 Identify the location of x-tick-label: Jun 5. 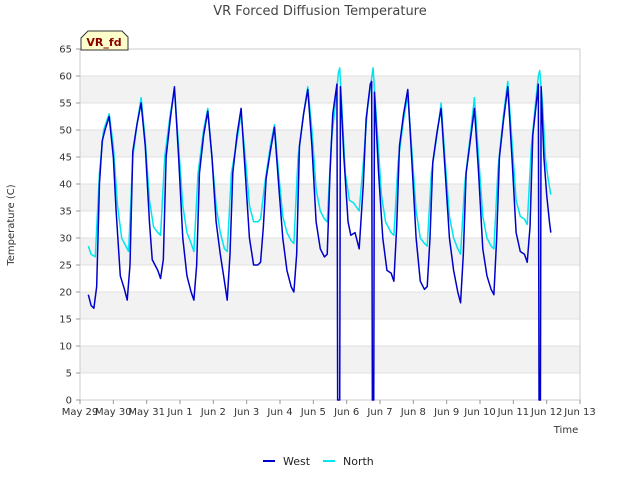
(313, 412).